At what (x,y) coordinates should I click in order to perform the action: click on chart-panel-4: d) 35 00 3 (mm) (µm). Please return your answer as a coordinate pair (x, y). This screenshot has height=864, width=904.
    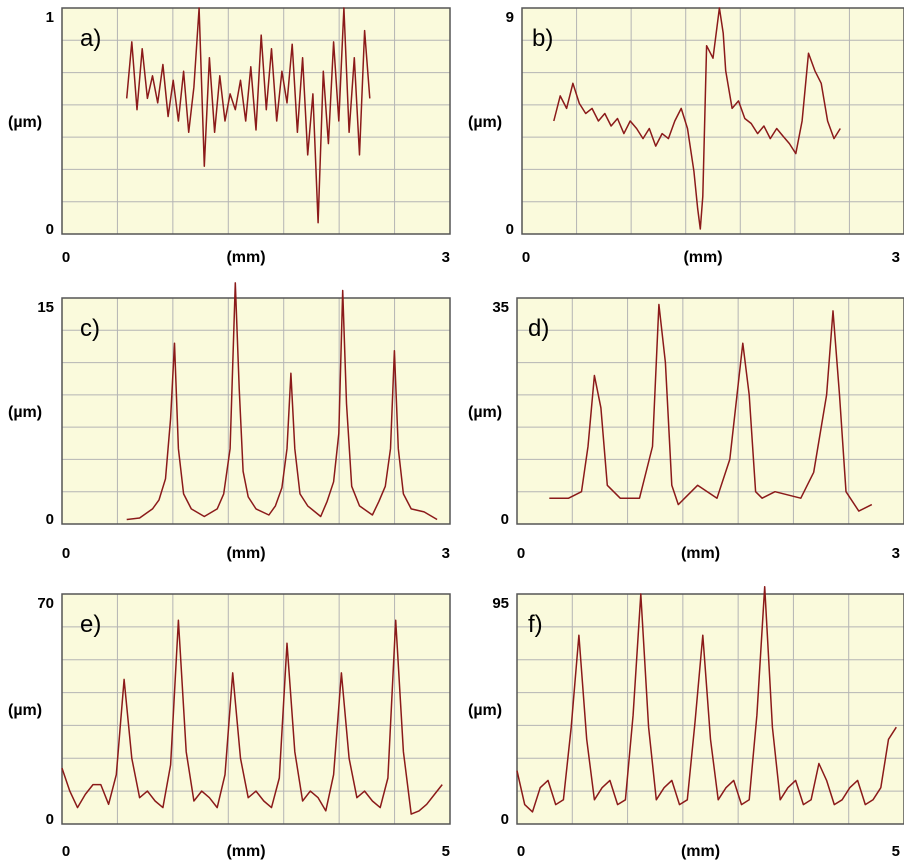
    Looking at the image, I should click on (686, 429).